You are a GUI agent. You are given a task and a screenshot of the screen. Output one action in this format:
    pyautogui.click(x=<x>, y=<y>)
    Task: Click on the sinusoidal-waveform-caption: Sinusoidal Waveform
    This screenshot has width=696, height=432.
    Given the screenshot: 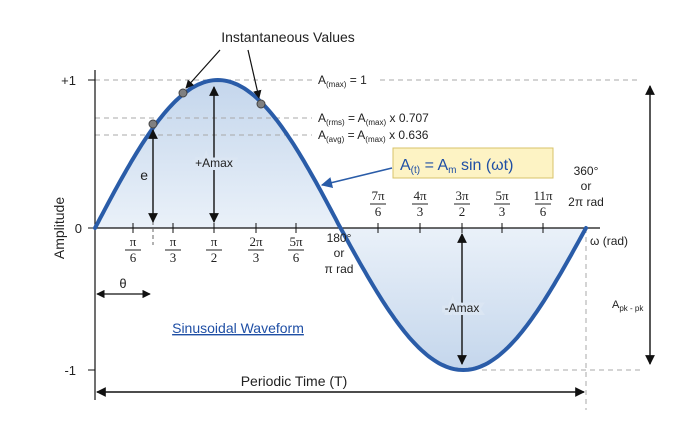 What is the action you would take?
    pyautogui.click(x=238, y=328)
    